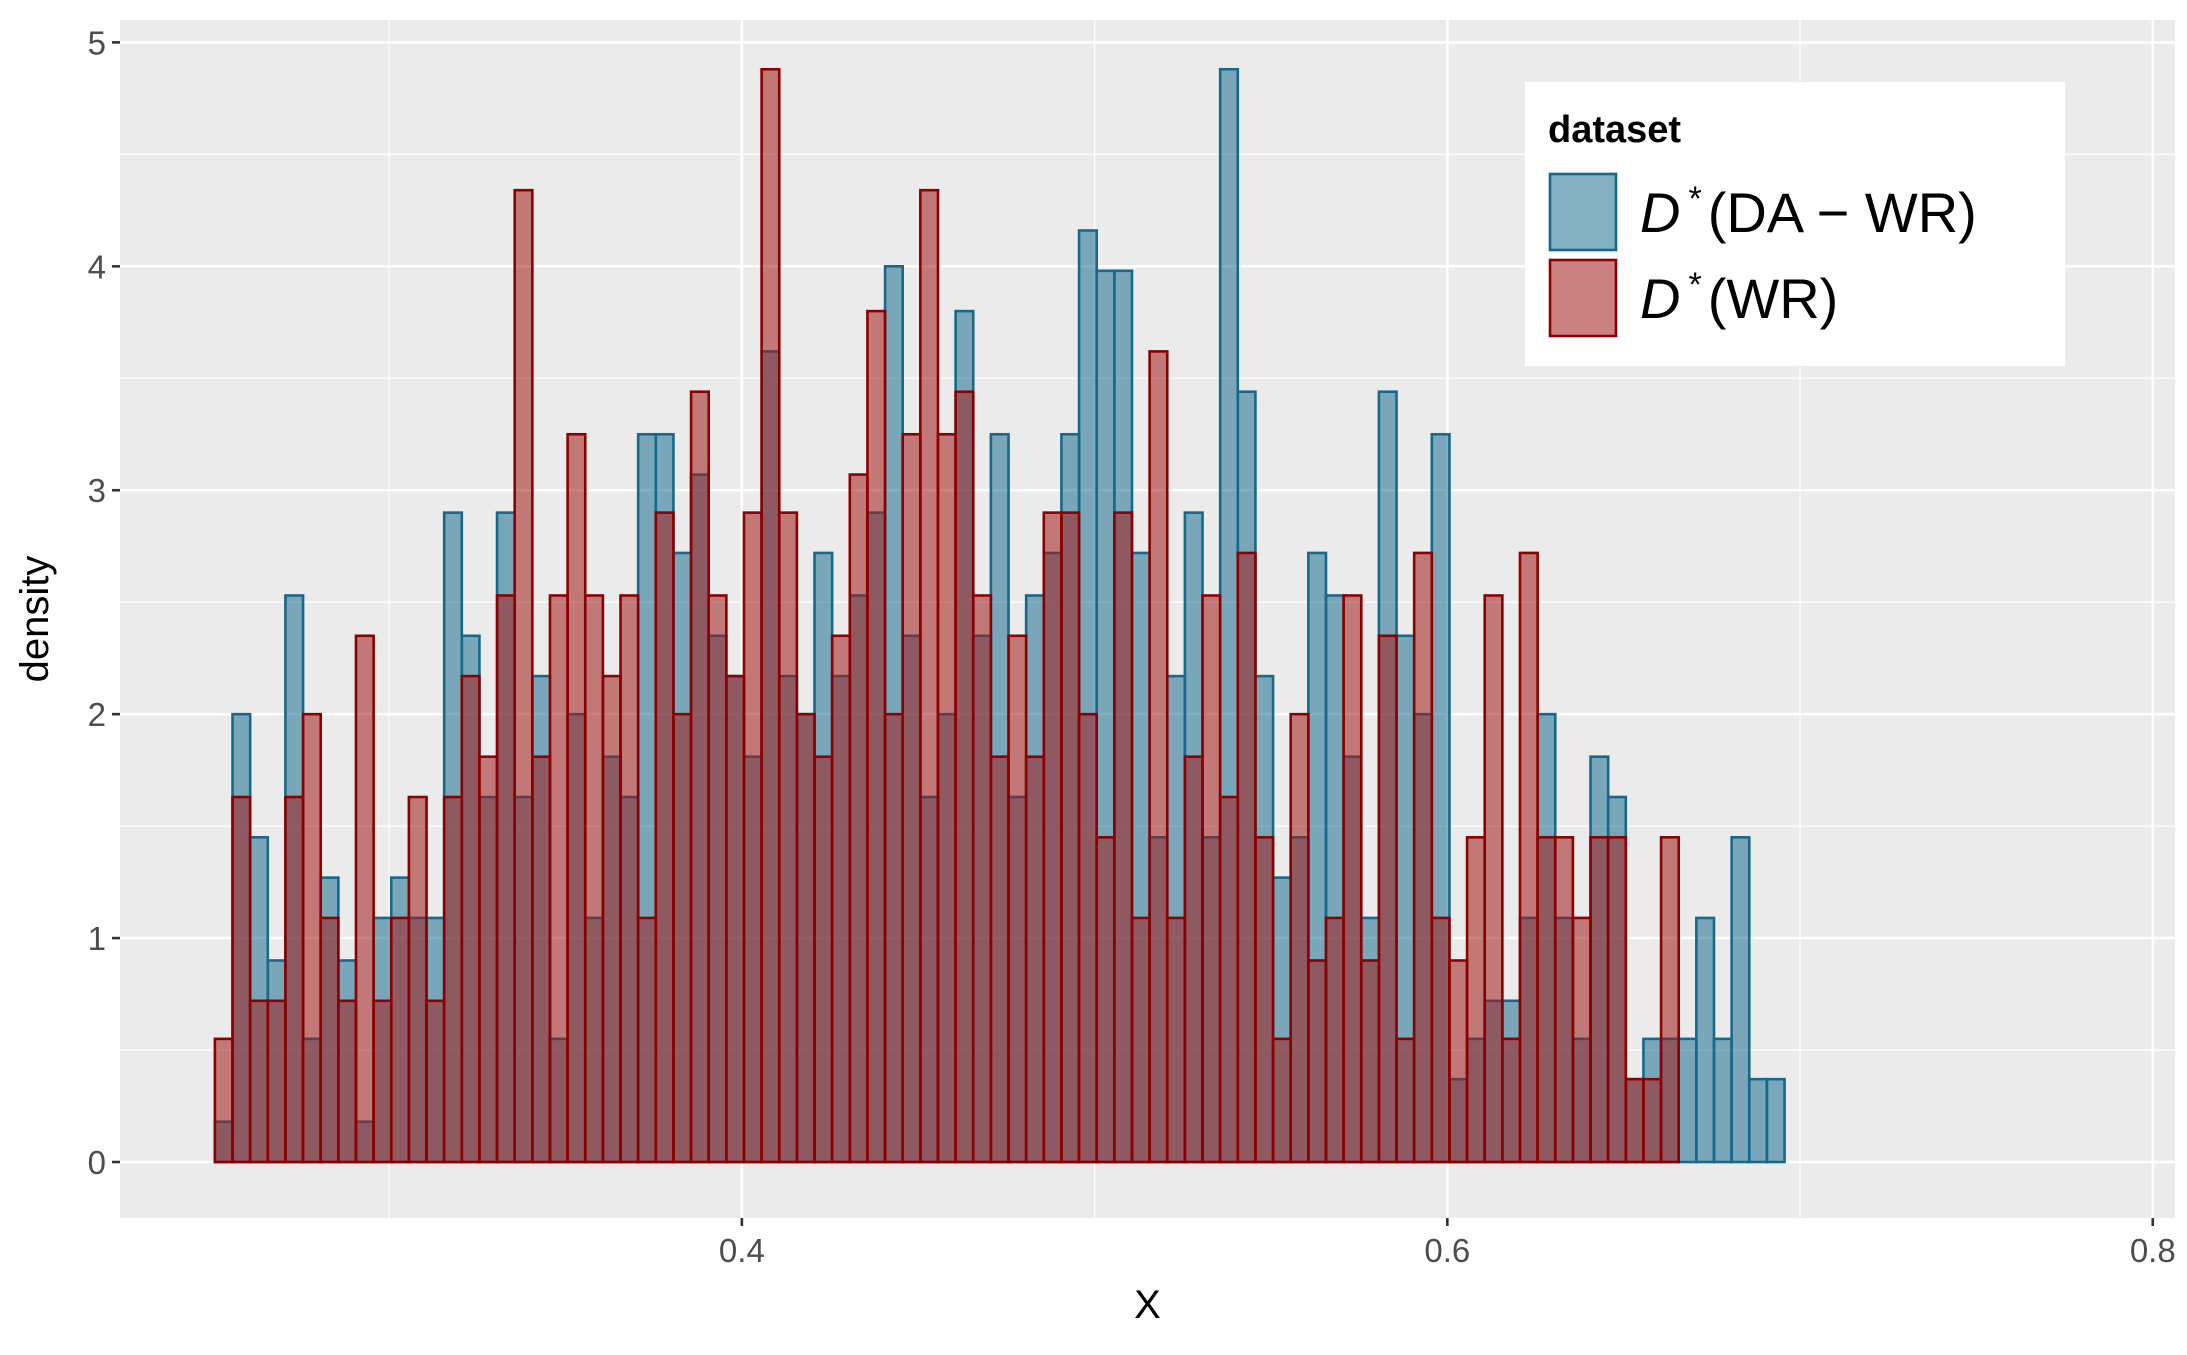 This screenshot has width=2187, height=1355. Describe the element at coordinates (1035, 959) in the screenshot. I see `bar-b47` at that location.